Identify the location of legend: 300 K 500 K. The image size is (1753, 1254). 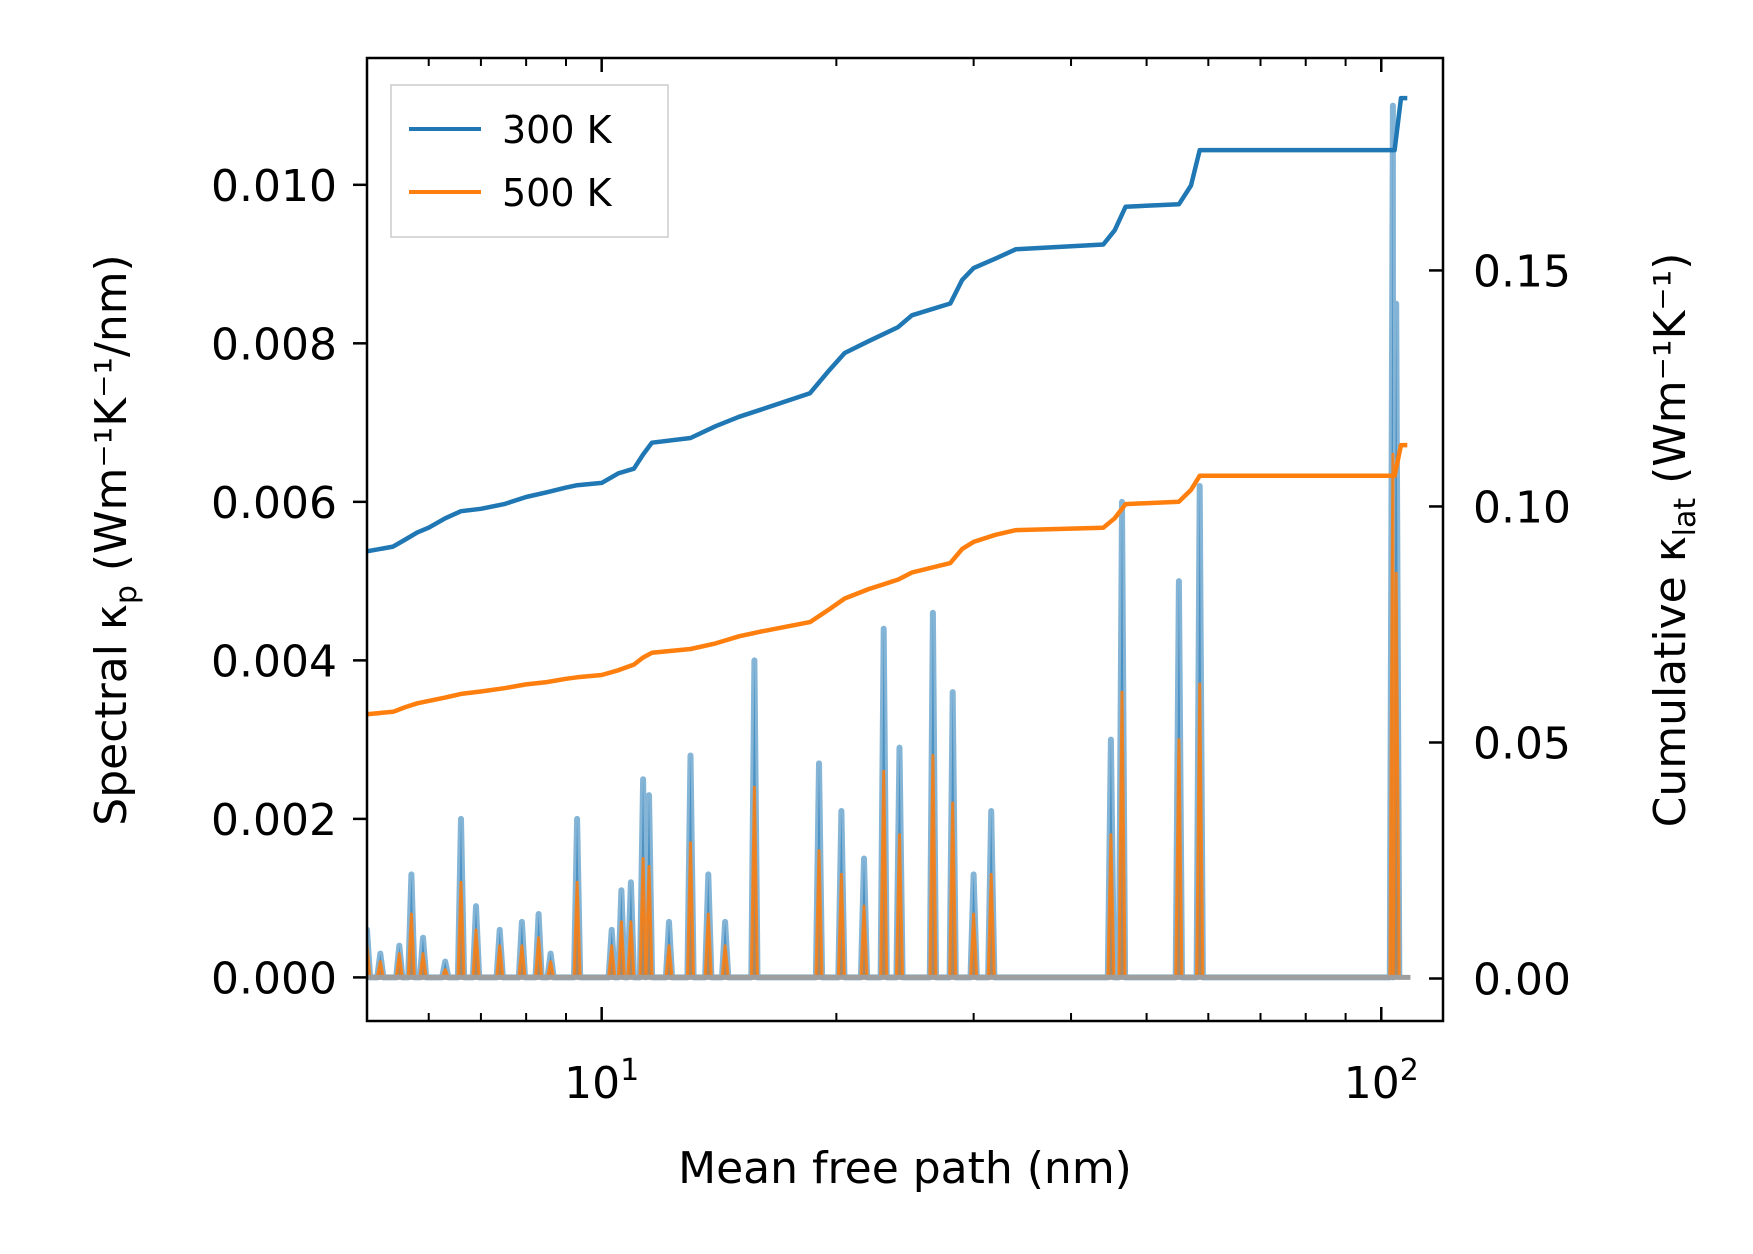
(529, 161).